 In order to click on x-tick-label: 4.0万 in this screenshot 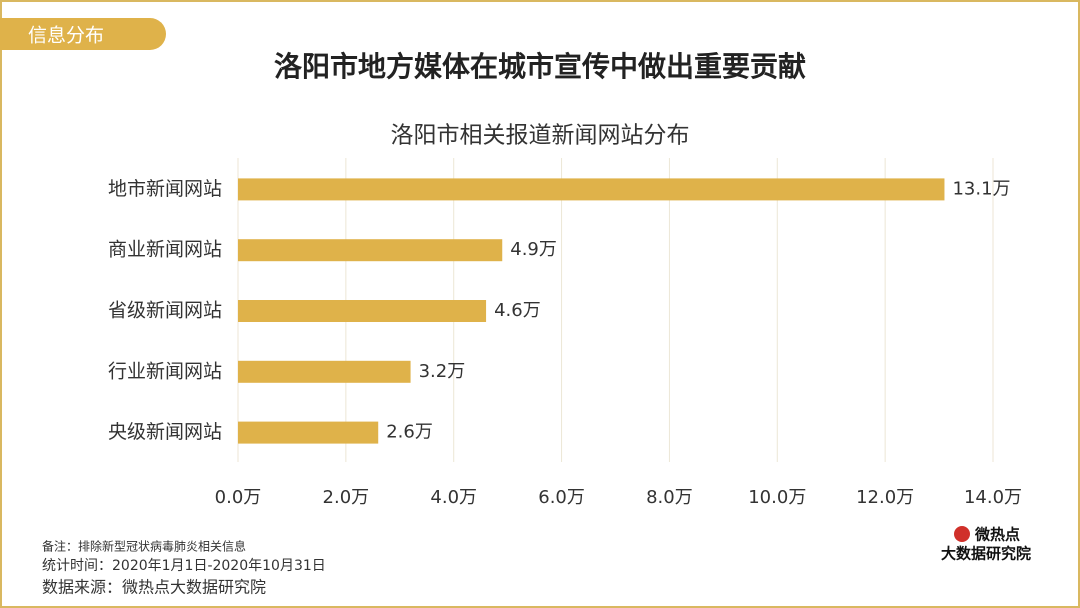, I will do `click(453, 497)`.